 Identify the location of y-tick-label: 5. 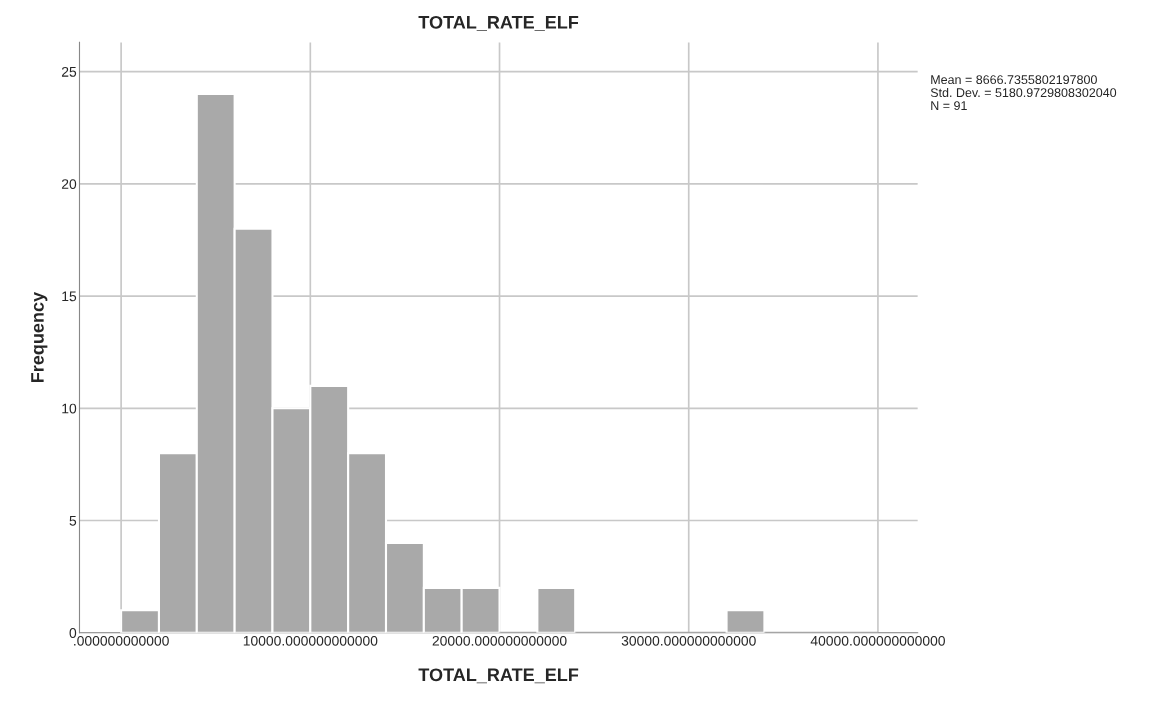
(73, 521).